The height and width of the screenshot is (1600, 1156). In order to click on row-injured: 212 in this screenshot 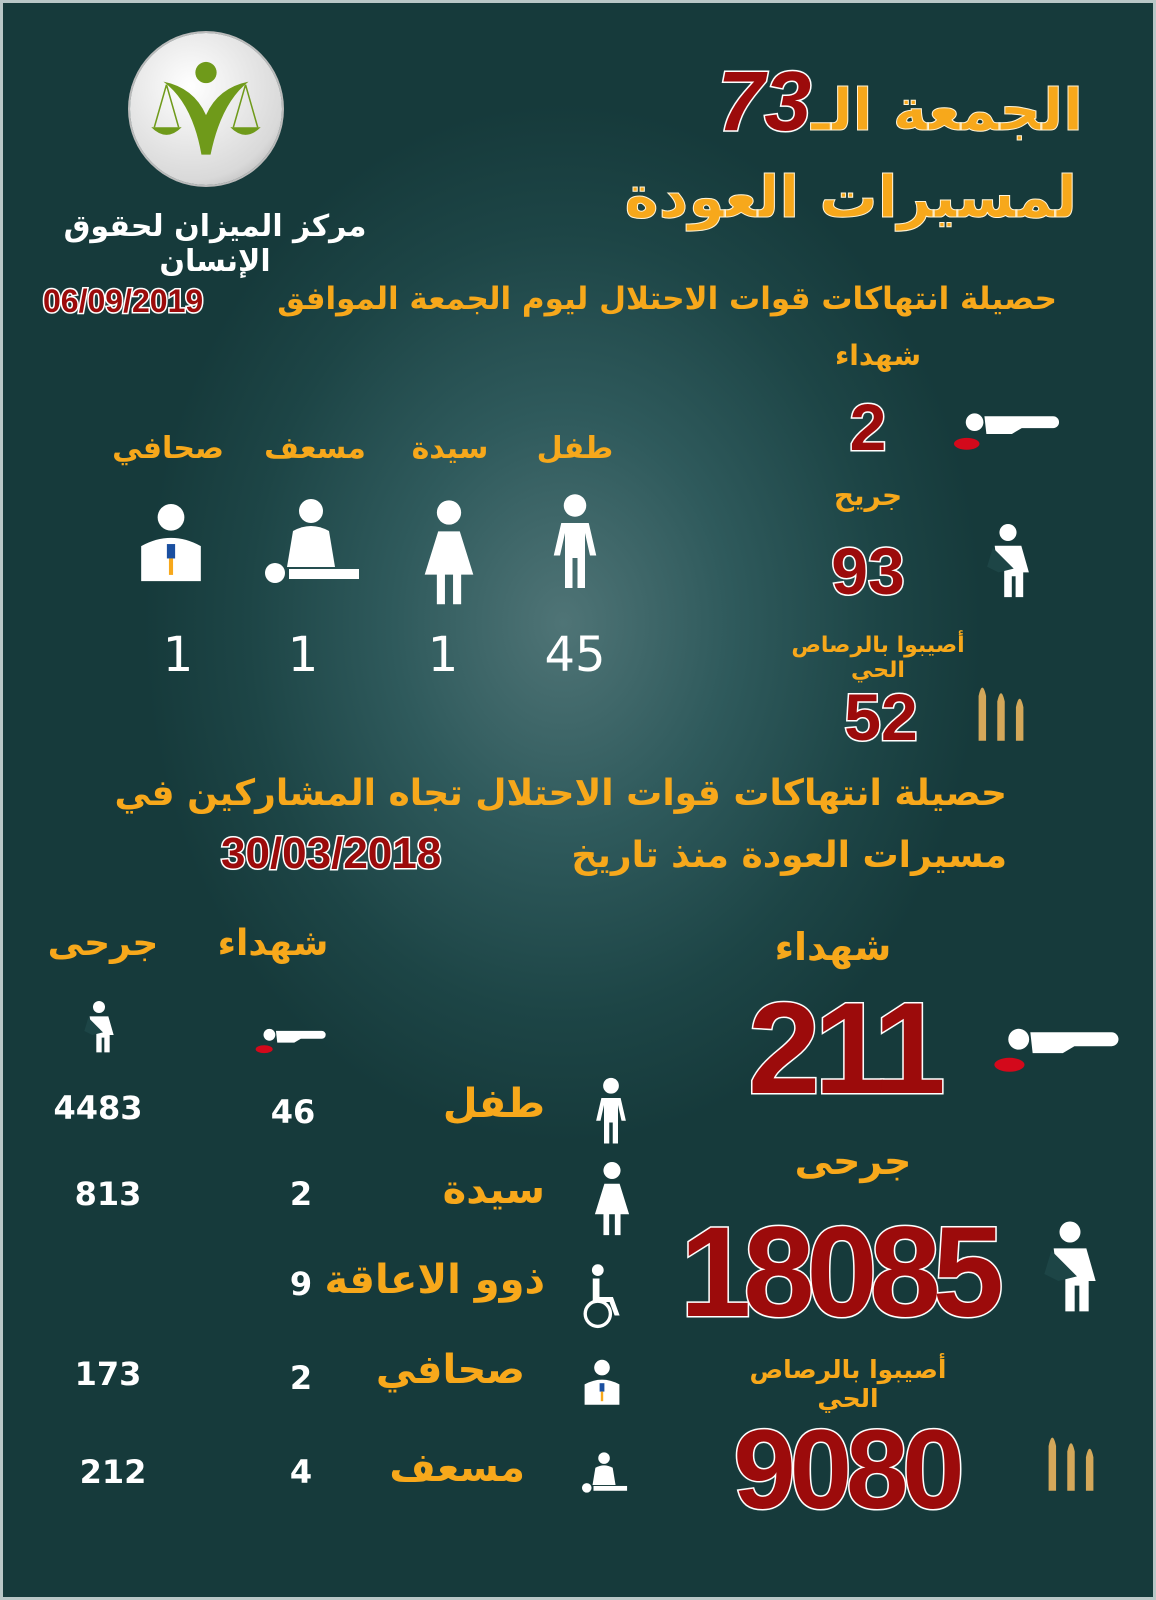, I will do `click(113, 1472)`.